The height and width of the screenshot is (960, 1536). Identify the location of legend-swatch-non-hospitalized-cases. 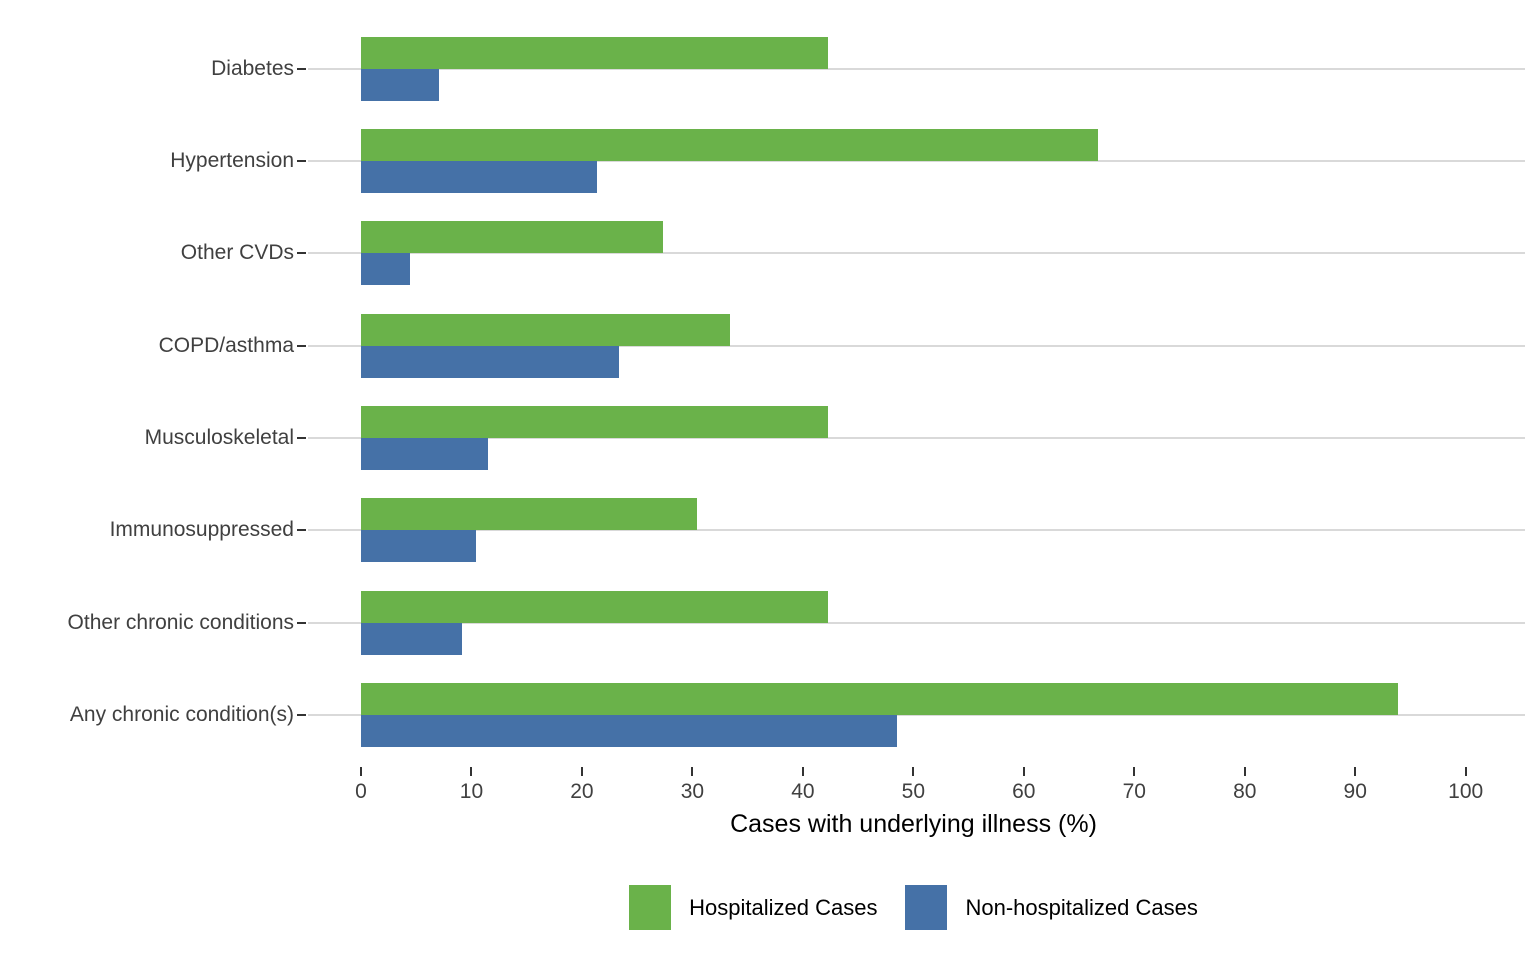
(926, 907).